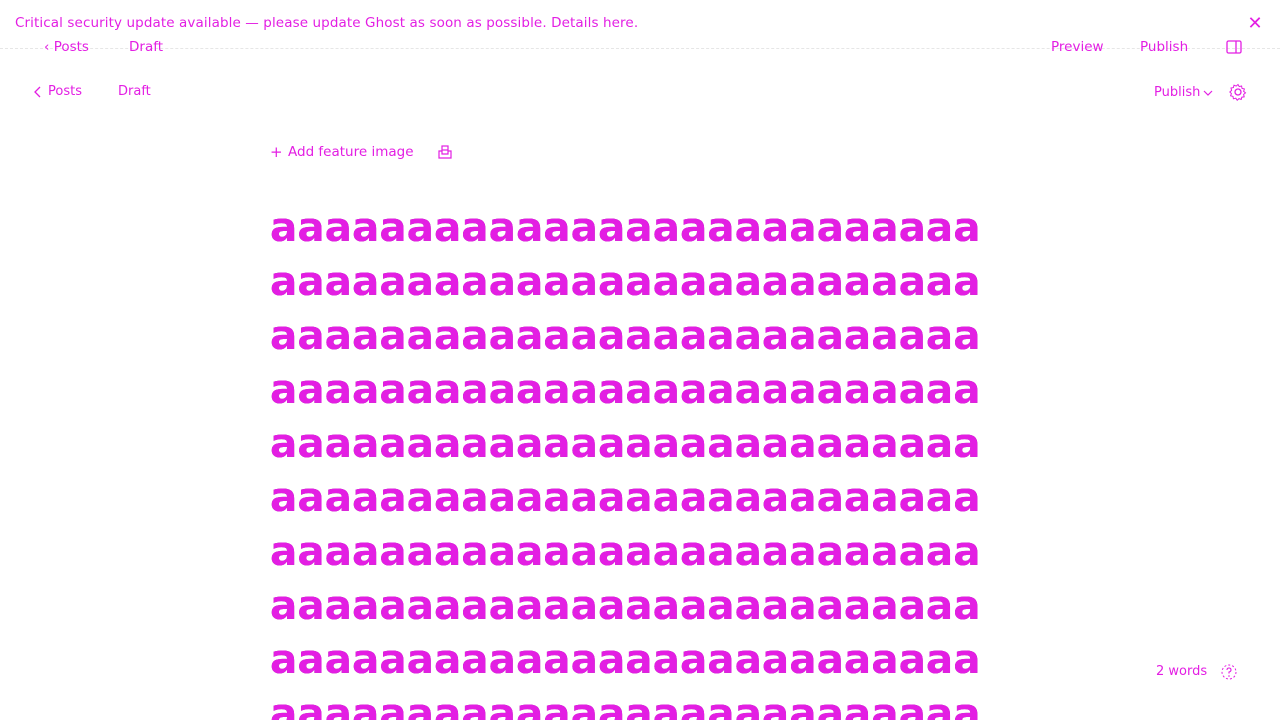 Image resolution: width=1280 pixels, height=720 pixels. Describe the element at coordinates (1255, 23) in the screenshot. I see `close-icon: ✕` at that location.